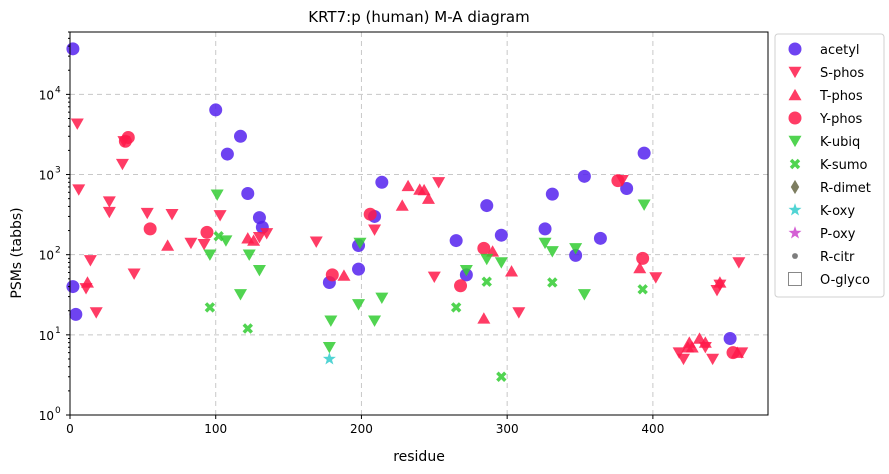 The image size is (889, 474). Describe the element at coordinates (840, 50) in the screenshot. I see `legend-label: acetyl` at that location.